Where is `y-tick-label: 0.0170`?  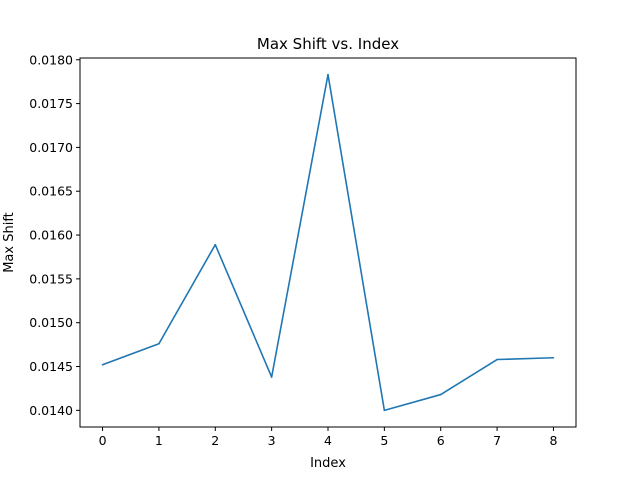 y-tick-label: 0.0170 is located at coordinates (51, 147).